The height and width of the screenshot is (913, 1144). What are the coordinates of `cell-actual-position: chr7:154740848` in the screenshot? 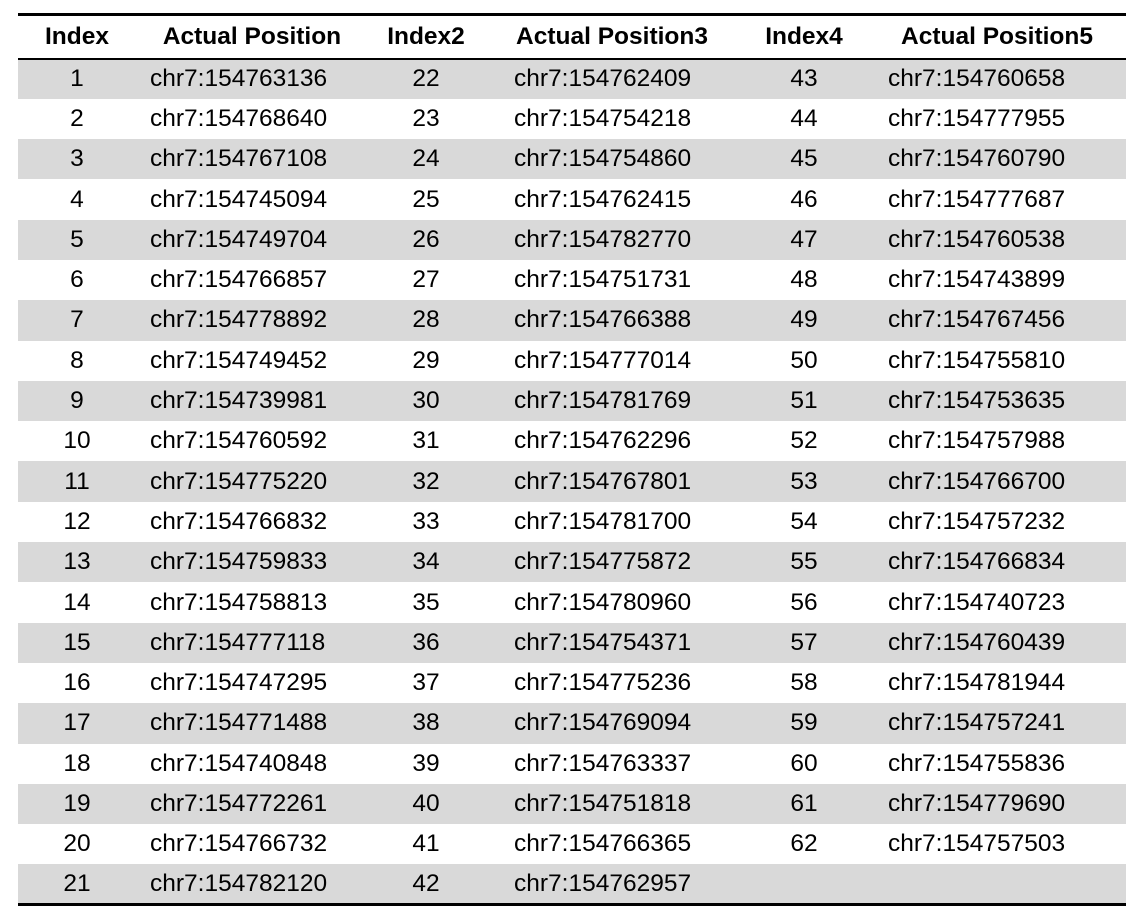 It's located at (239, 763).